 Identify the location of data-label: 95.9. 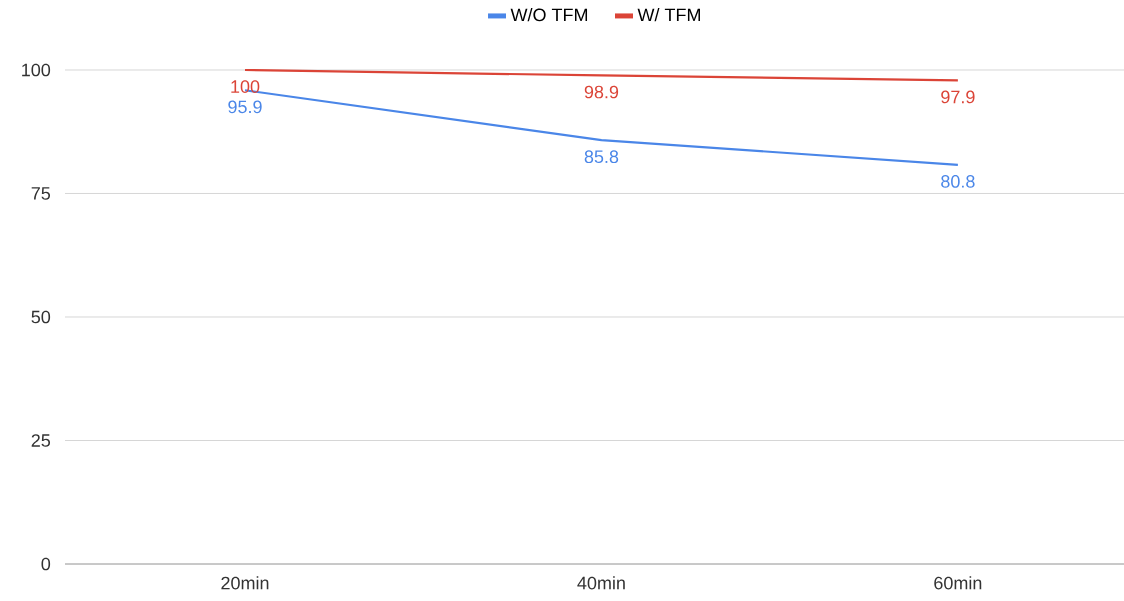
(245, 107).